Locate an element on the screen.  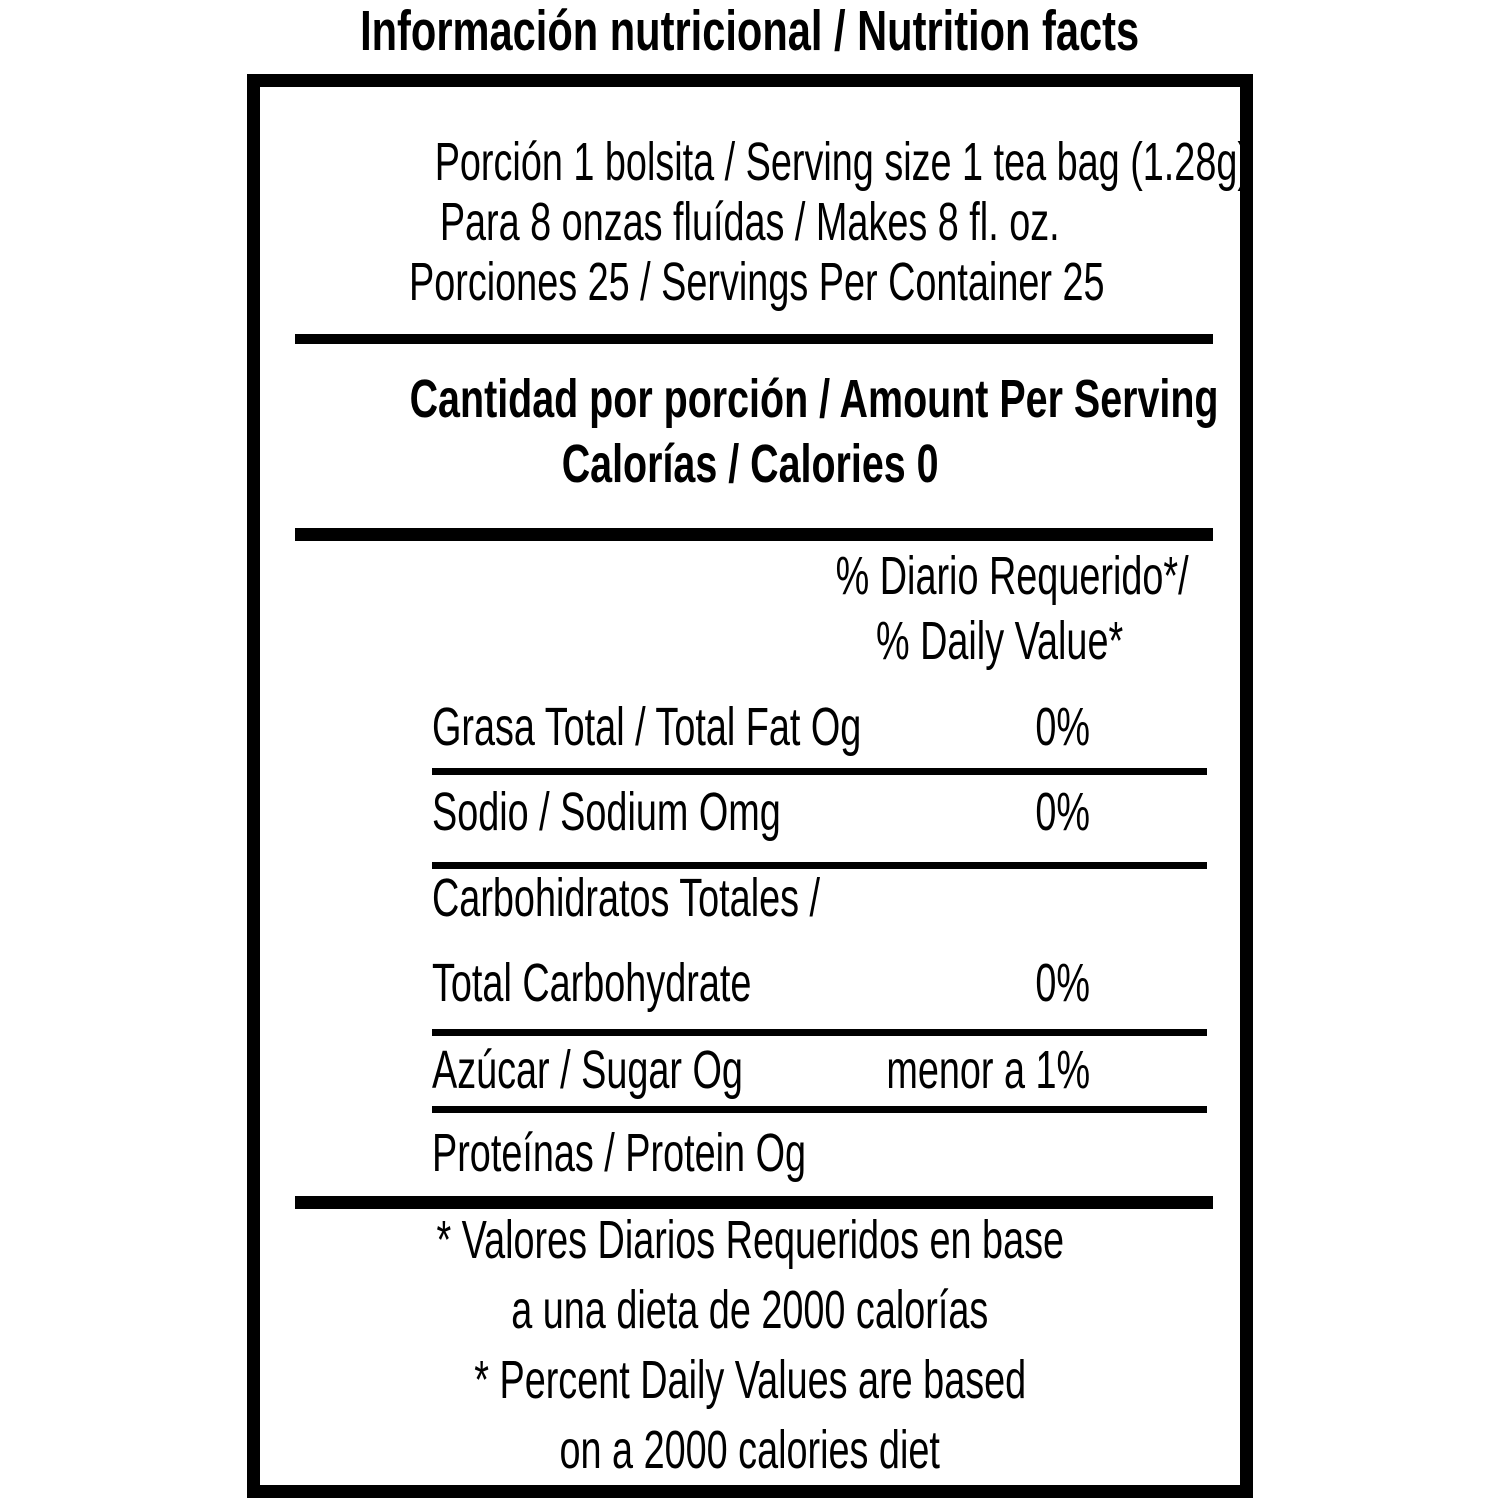
nutrient-label: Sodio / Sodium Omg is located at coordinates (606, 812).